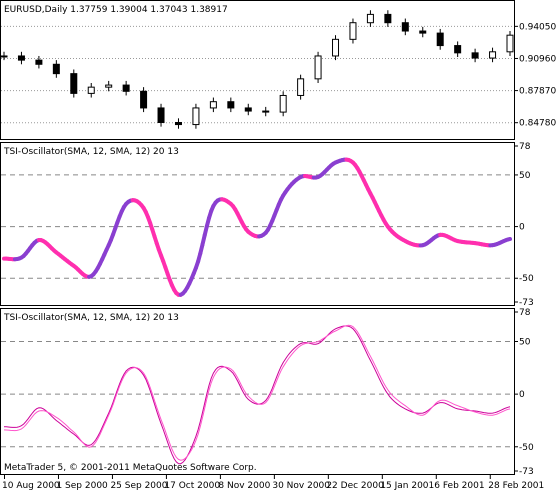  What do you see at coordinates (301, 486) in the screenshot?
I see `x-tick-label: 30 Nov 2000` at bounding box center [301, 486].